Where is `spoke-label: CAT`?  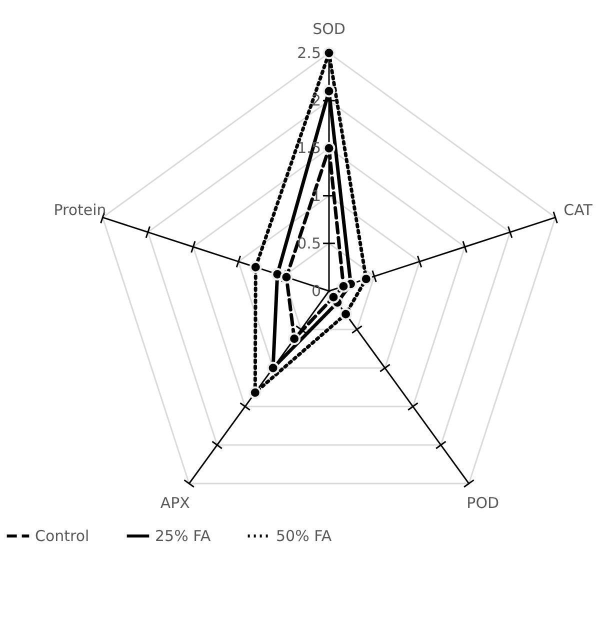 spoke-label: CAT is located at coordinates (579, 210).